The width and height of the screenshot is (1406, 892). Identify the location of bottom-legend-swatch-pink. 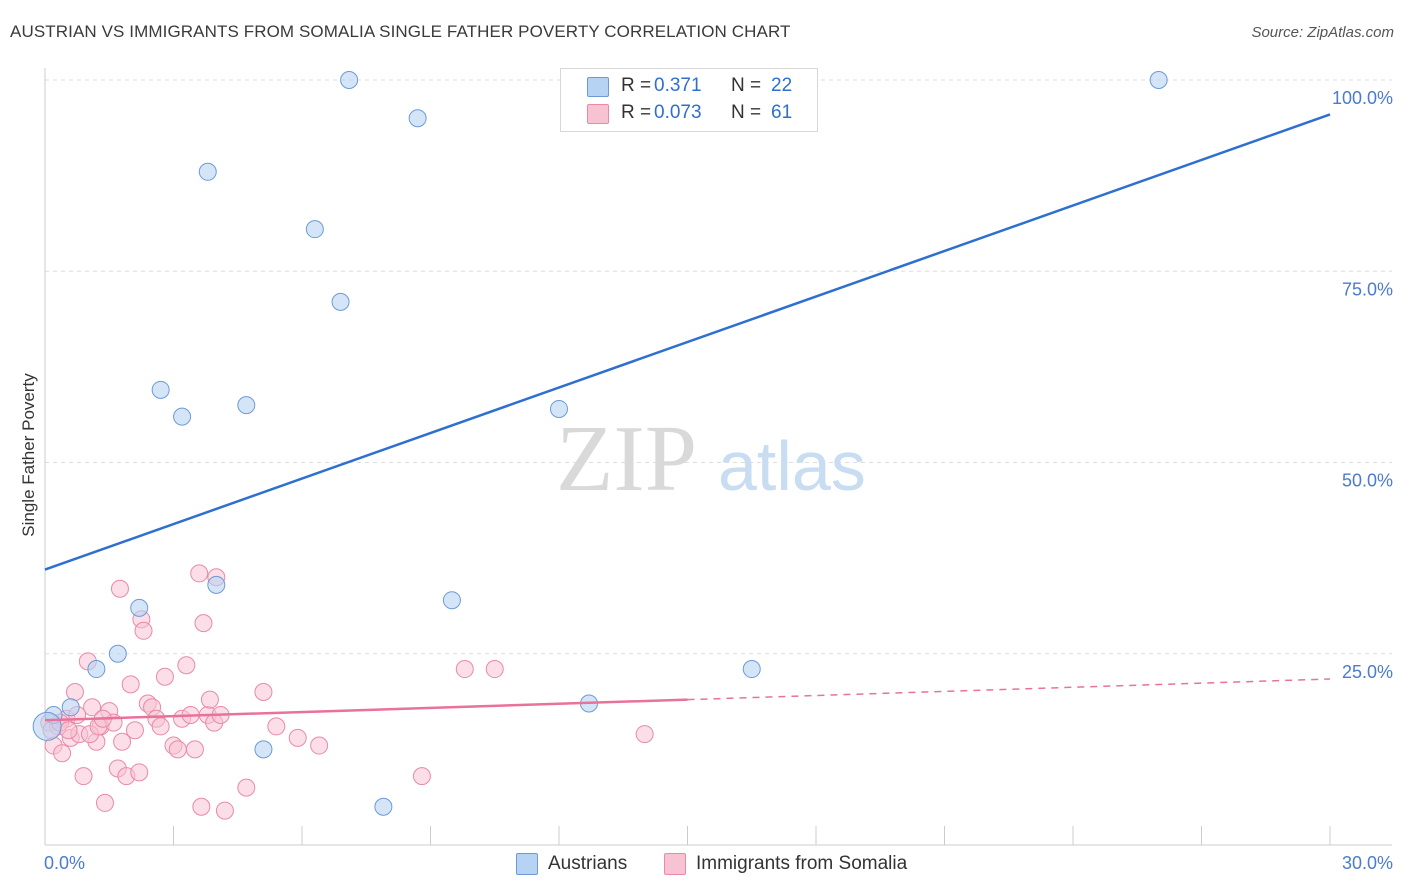
(675, 864).